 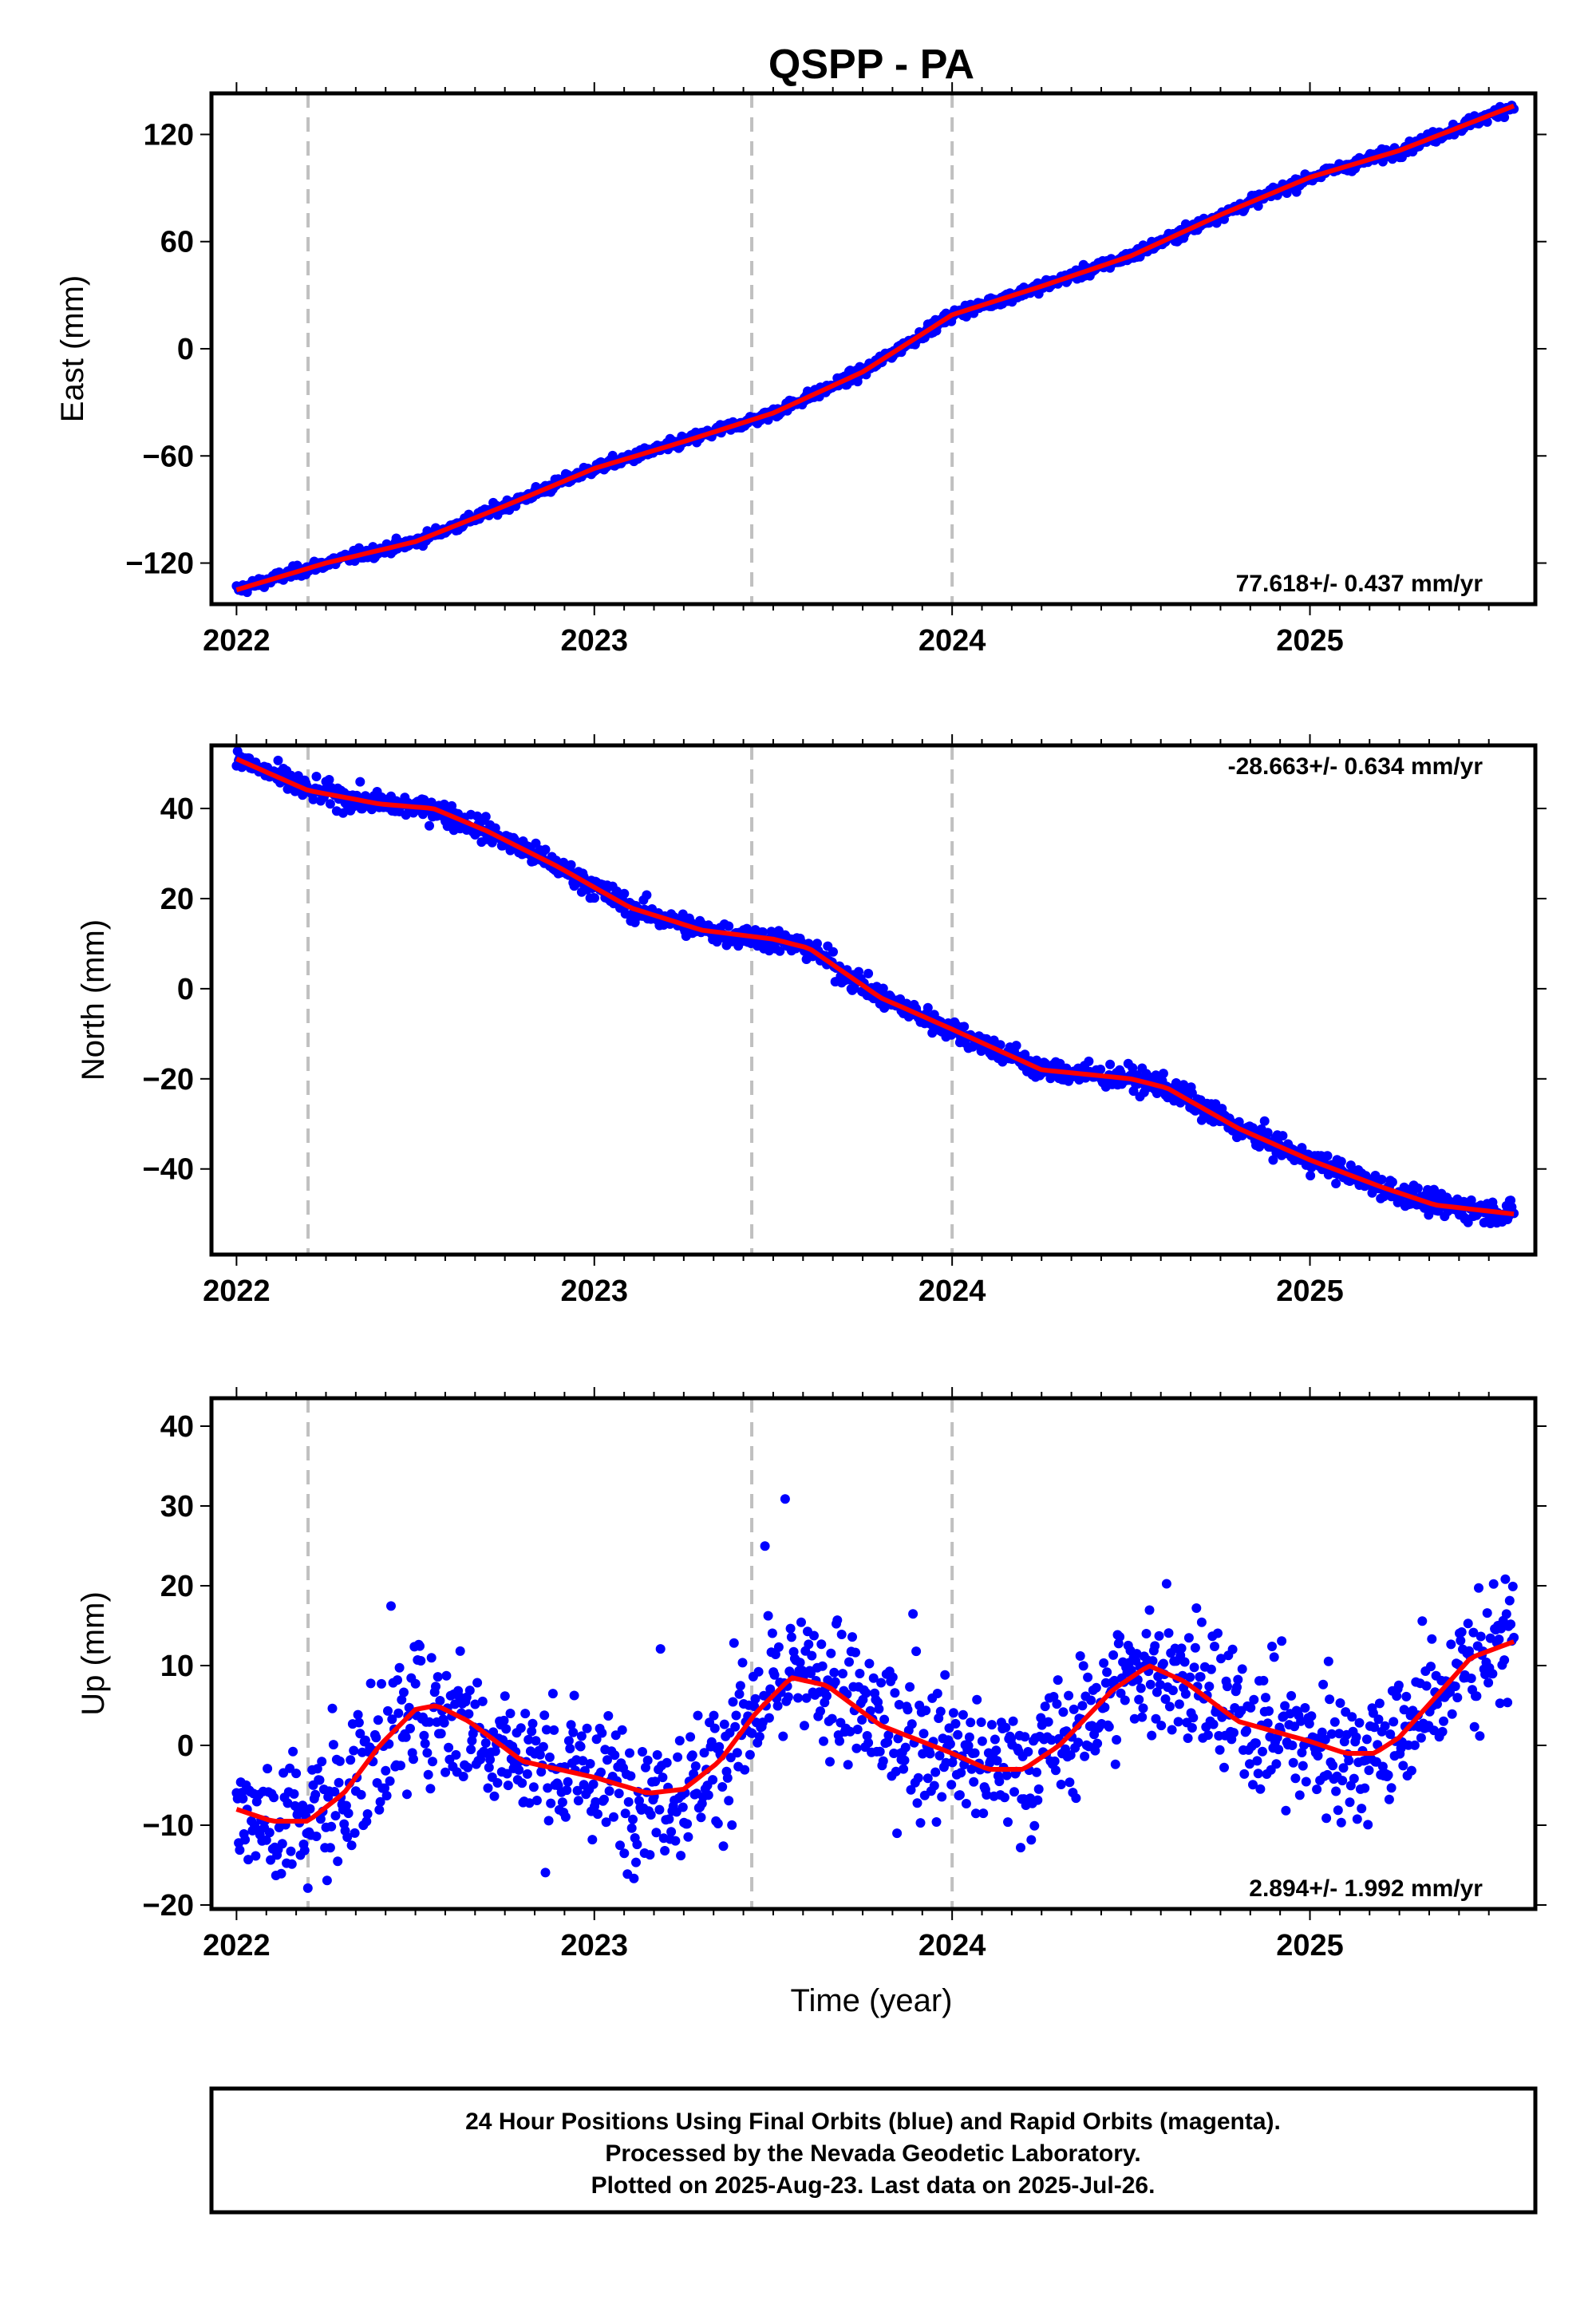 I want to click on x-tick-label: 2023, so click(x=594, y=1945).